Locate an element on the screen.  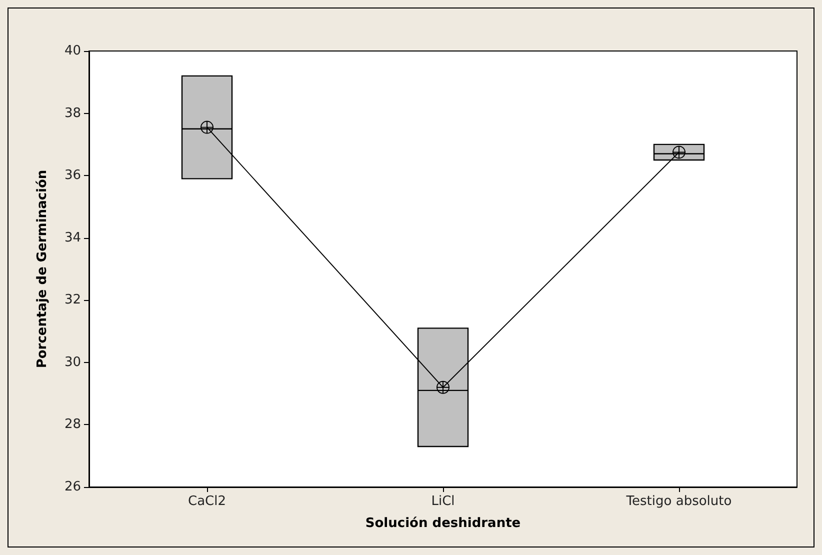
y-tick-label: 26 is located at coordinates (72, 487).